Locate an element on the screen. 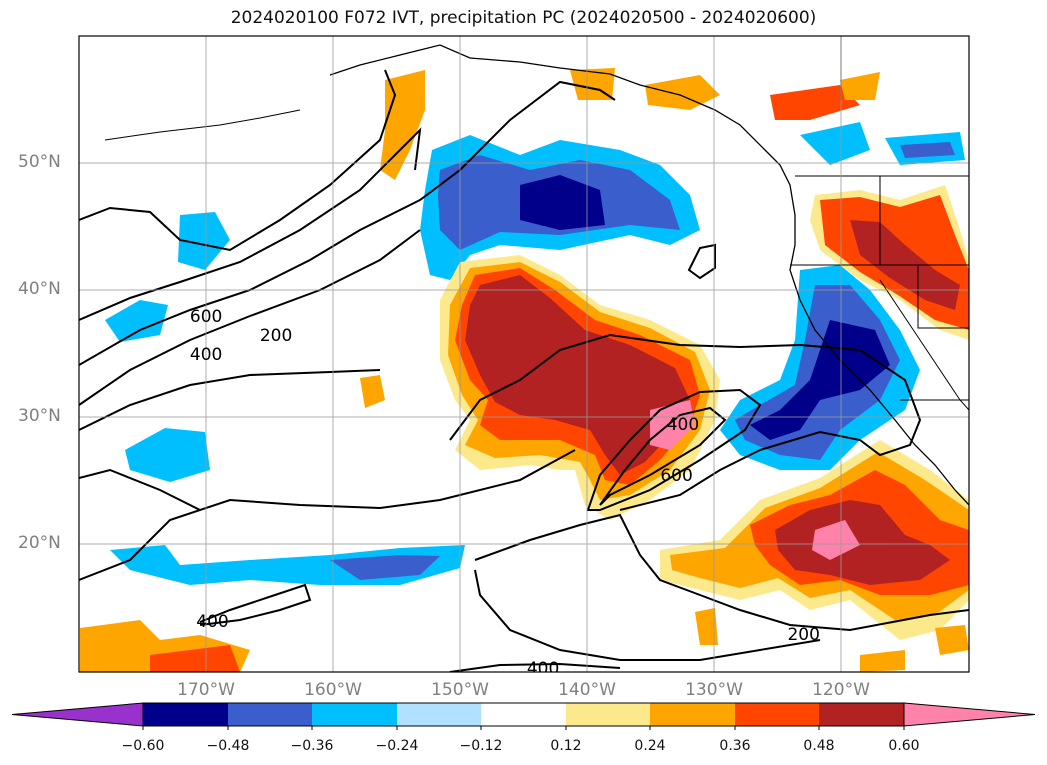 This screenshot has width=1047, height=765. colorbar is located at coordinates (523, 716).